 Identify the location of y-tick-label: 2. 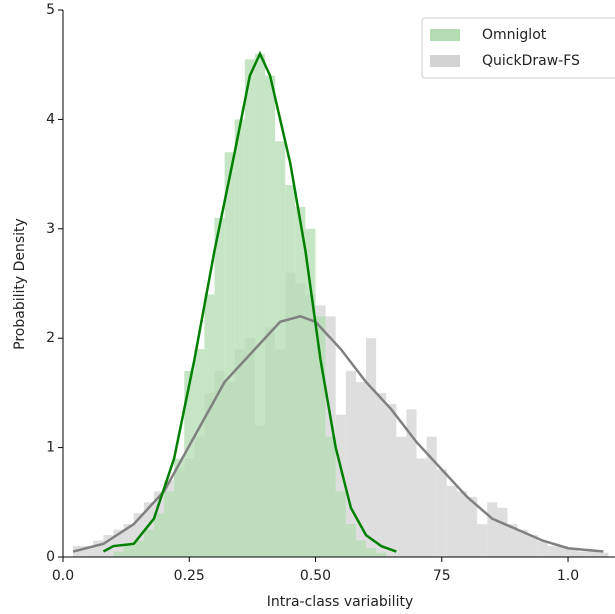
(50, 338).